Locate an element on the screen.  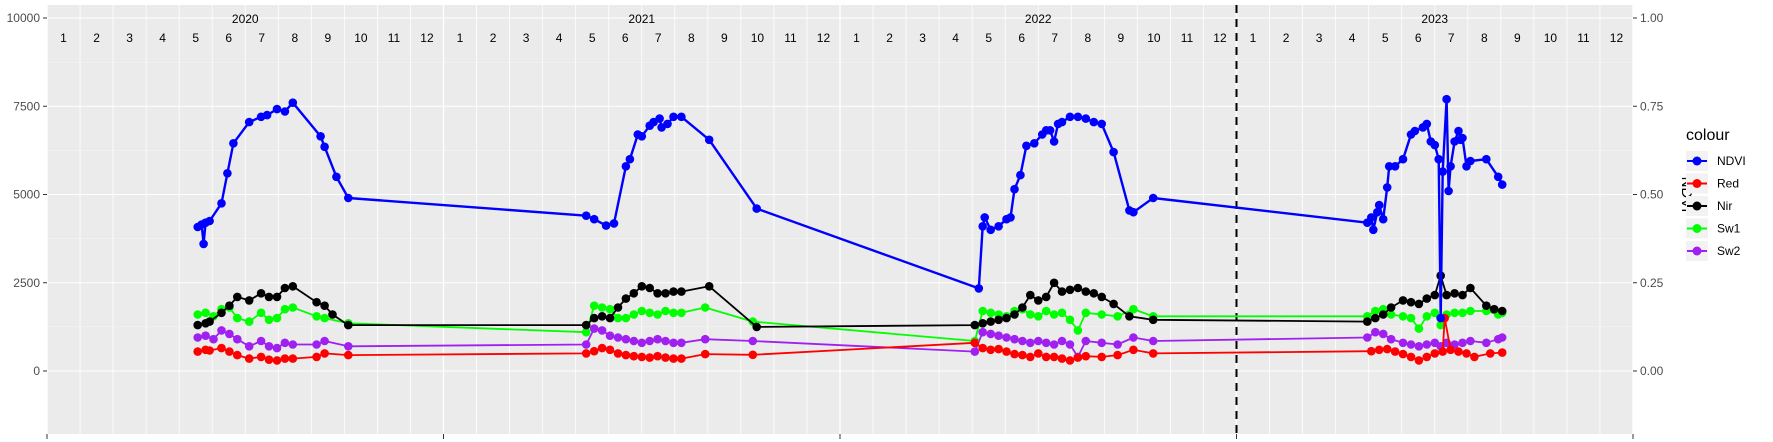
year-label: 2023 is located at coordinates (1434, 19).